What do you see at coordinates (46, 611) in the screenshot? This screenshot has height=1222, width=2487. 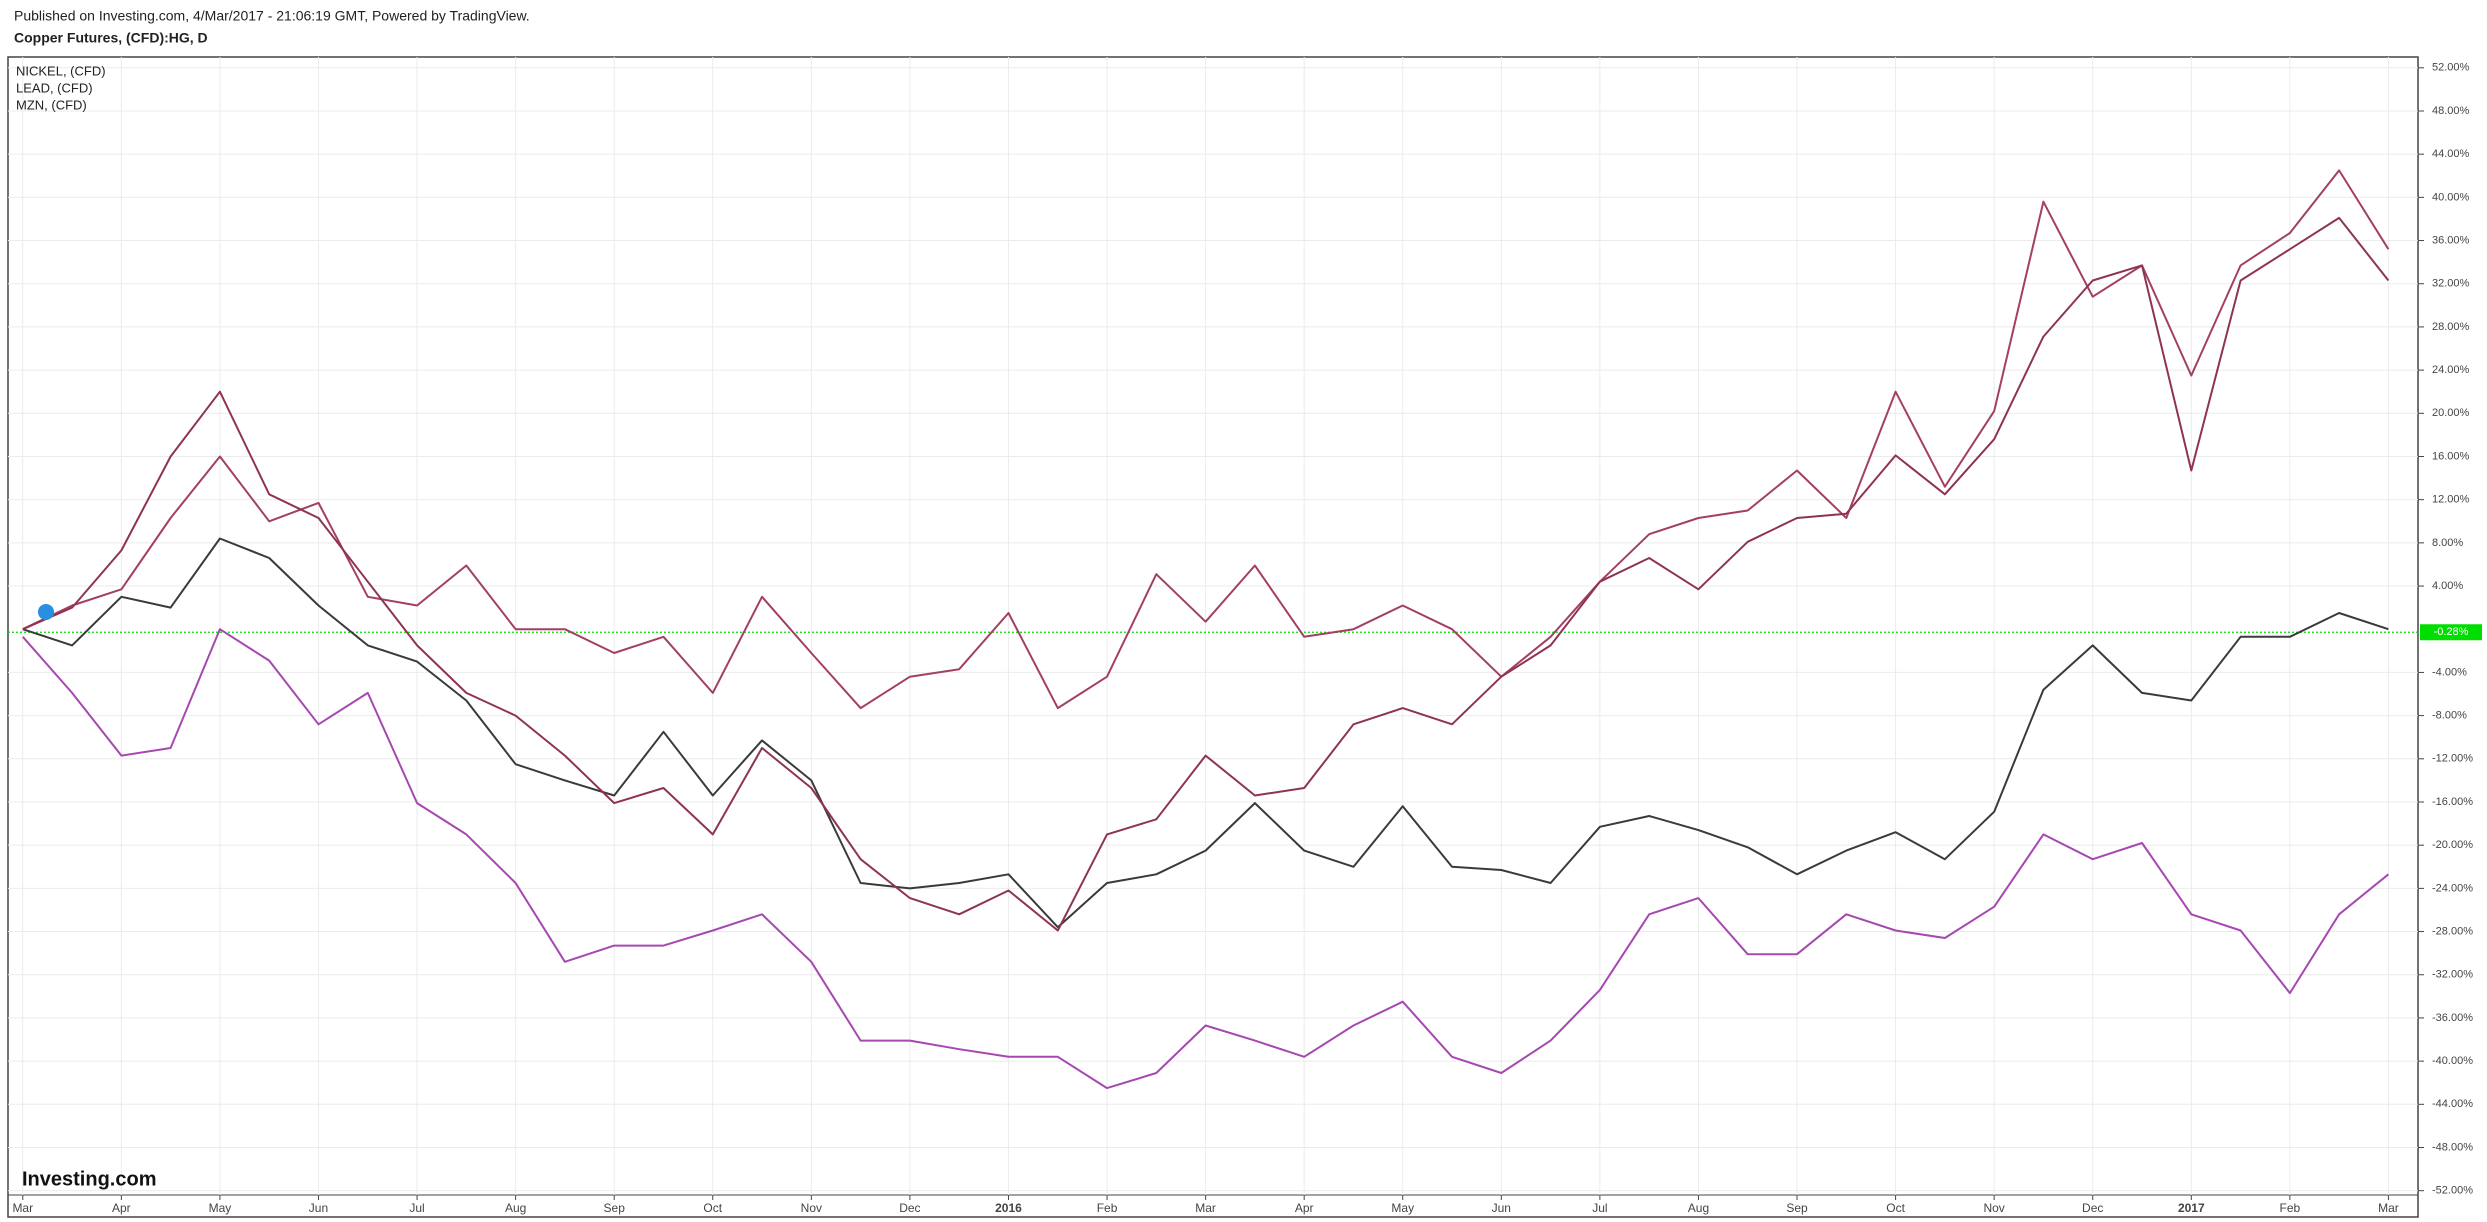 I see `marker-icon` at bounding box center [46, 611].